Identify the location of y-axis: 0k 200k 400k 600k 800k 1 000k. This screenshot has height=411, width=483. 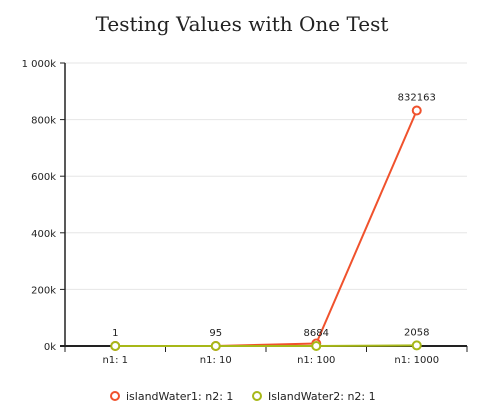
(44, 206).